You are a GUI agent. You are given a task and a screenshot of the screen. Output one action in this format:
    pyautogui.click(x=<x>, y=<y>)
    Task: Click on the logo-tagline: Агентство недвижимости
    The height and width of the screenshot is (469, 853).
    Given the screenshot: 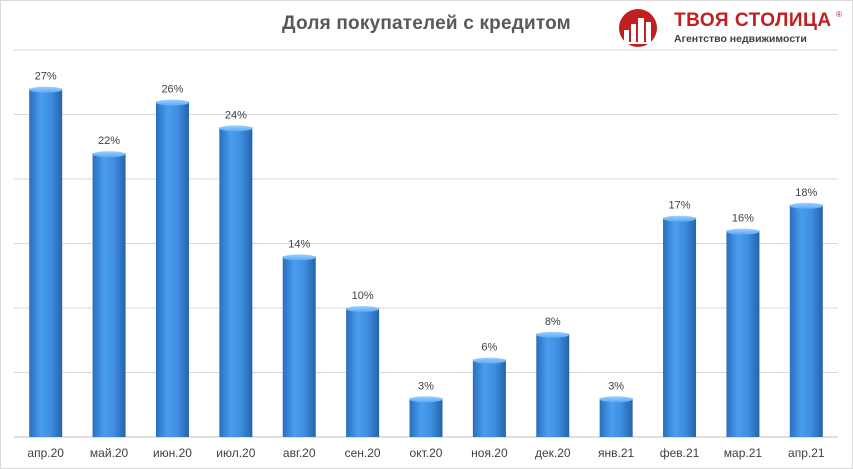 What is the action you would take?
    pyautogui.click(x=740, y=39)
    